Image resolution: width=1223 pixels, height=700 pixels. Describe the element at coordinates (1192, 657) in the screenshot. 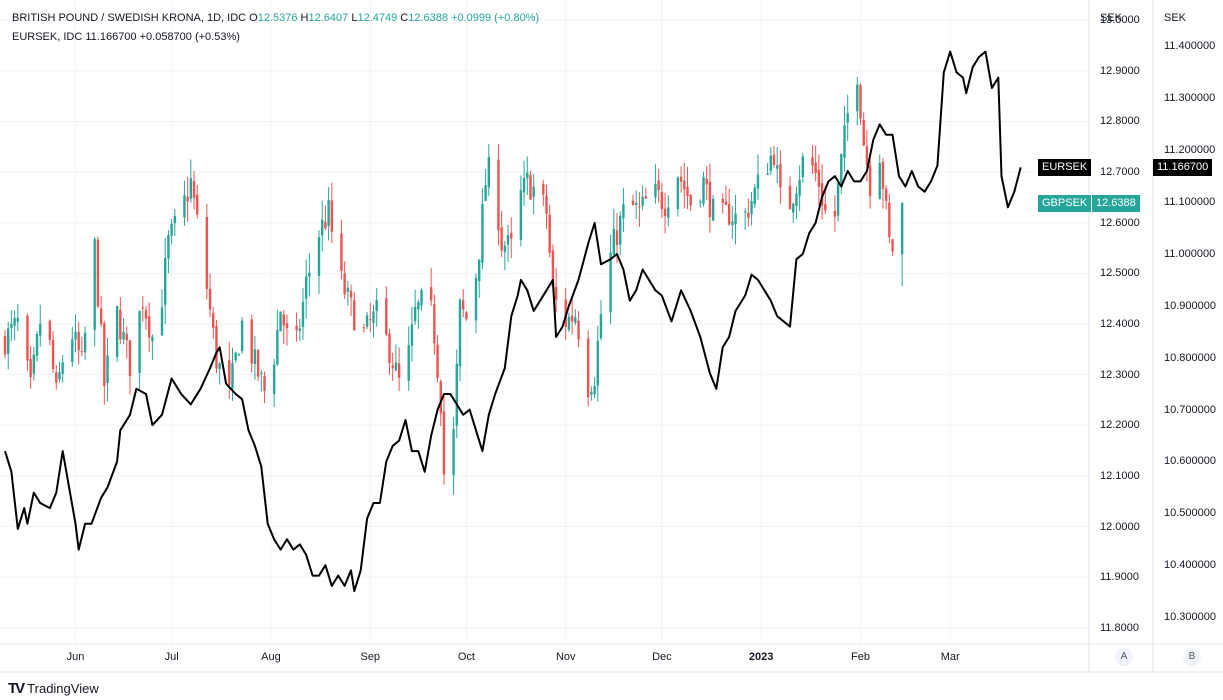

I see `log-scale-button: B` at that location.